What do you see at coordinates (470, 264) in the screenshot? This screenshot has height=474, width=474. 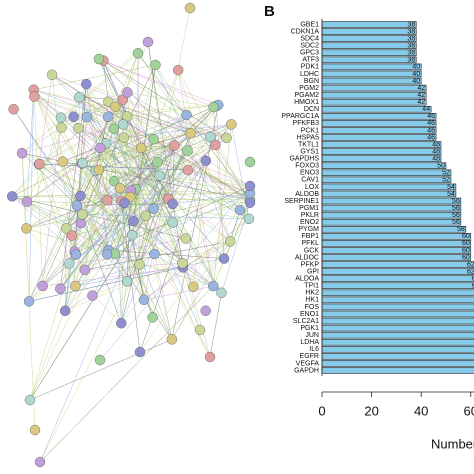 I see `value-label: 62` at bounding box center [470, 264].